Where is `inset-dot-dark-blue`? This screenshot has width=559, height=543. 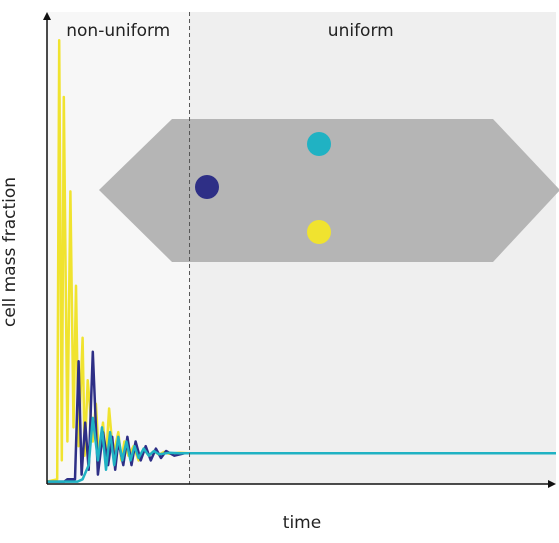
inset-dot-dark-blue is located at coordinates (207, 187).